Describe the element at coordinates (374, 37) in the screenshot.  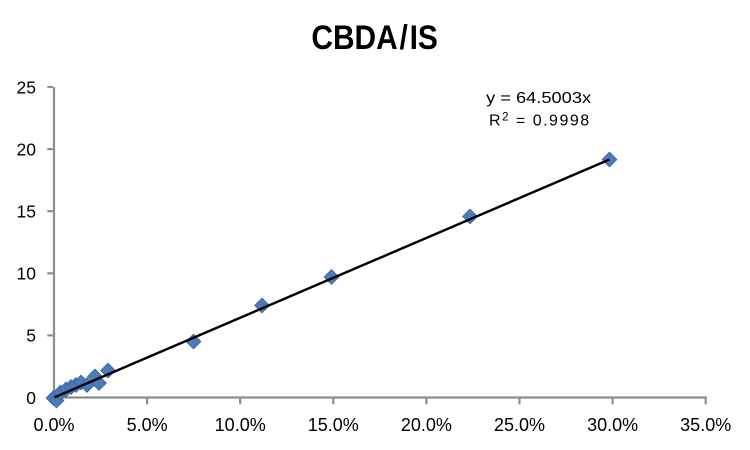
I see `svg-text: CBDA/IS` at that location.